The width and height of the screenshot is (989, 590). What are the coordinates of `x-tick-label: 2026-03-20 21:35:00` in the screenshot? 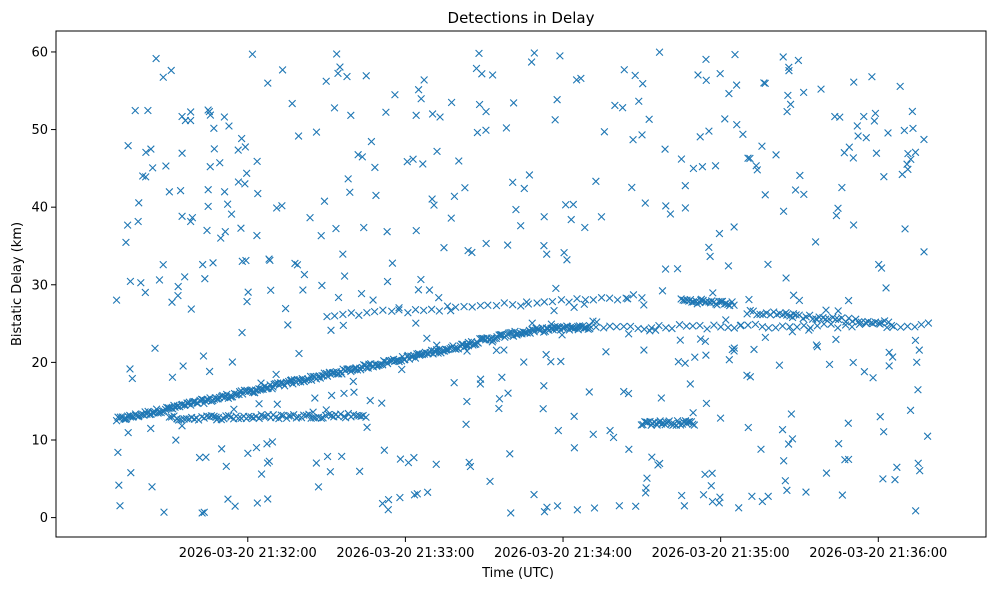 It's located at (721, 553).